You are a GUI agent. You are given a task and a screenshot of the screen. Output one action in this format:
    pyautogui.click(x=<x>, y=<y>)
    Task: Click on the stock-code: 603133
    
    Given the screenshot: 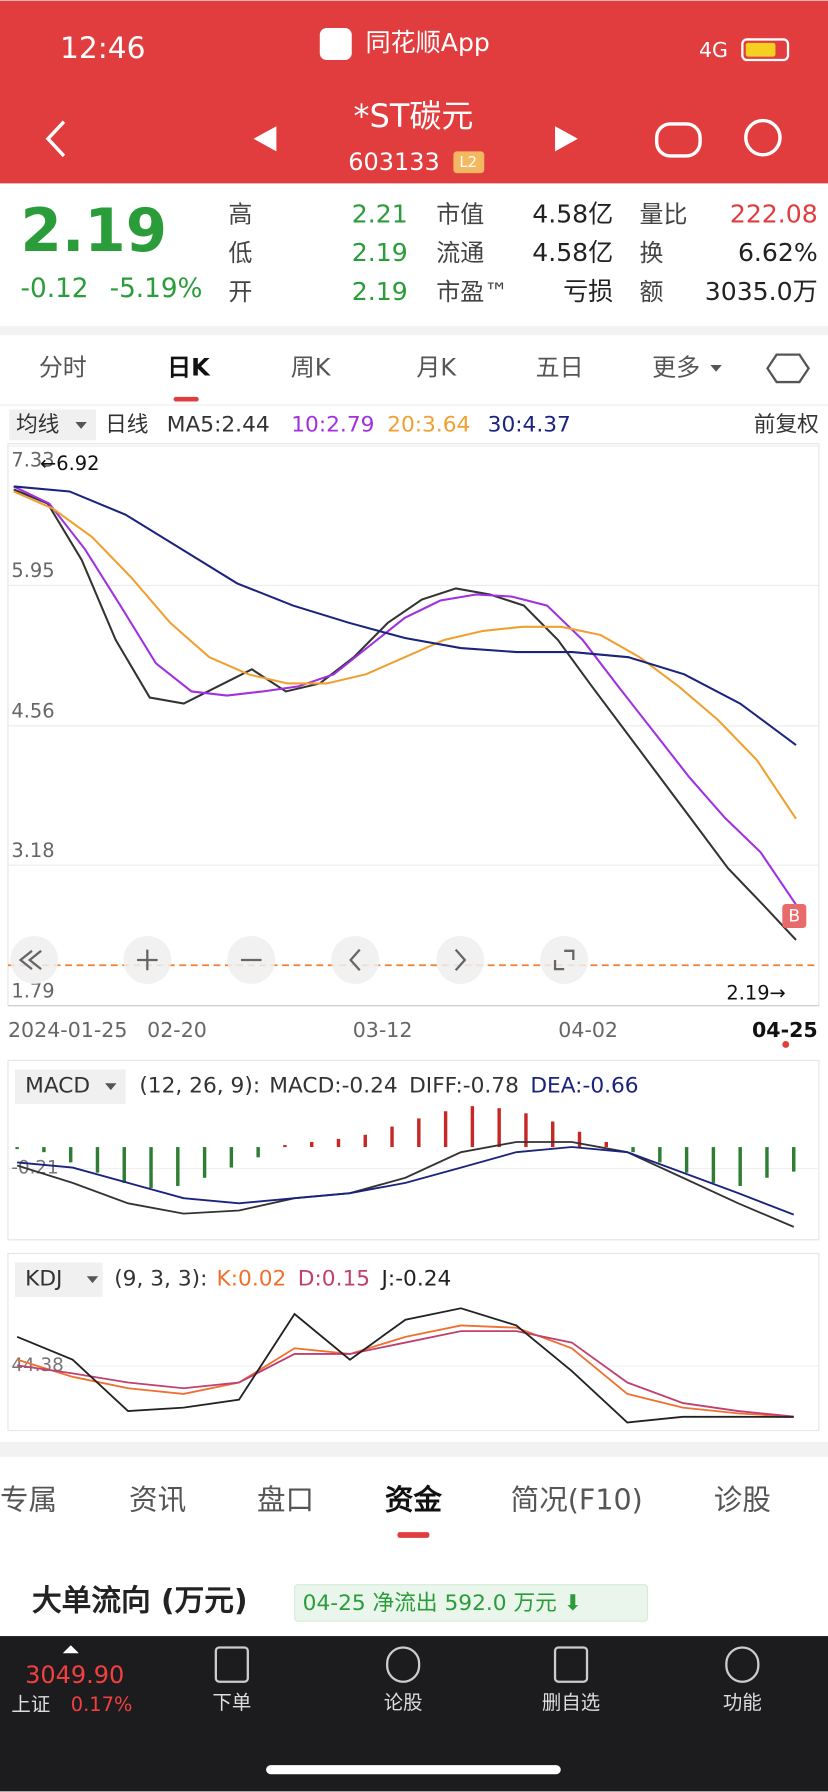 What is the action you would take?
    pyautogui.click(x=394, y=162)
    